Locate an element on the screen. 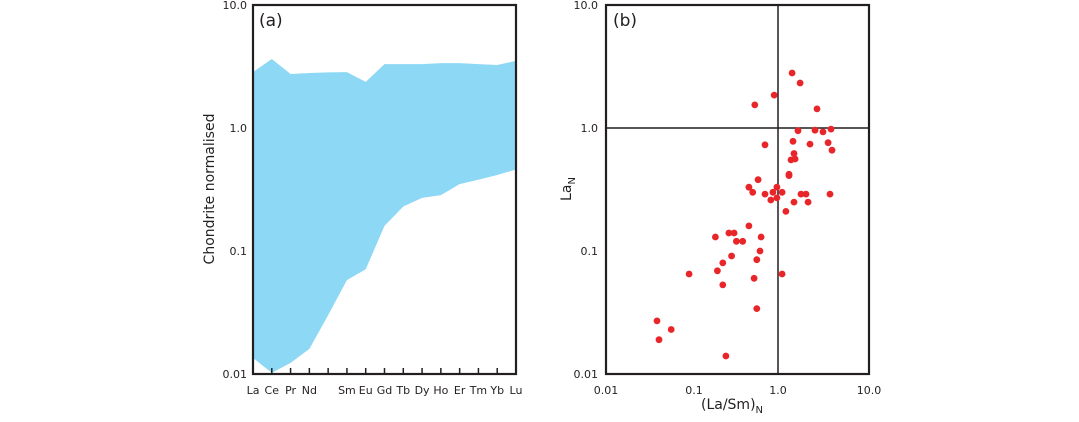 The image size is (1079, 422). x-tick-label-eu: Eu is located at coordinates (366, 390).